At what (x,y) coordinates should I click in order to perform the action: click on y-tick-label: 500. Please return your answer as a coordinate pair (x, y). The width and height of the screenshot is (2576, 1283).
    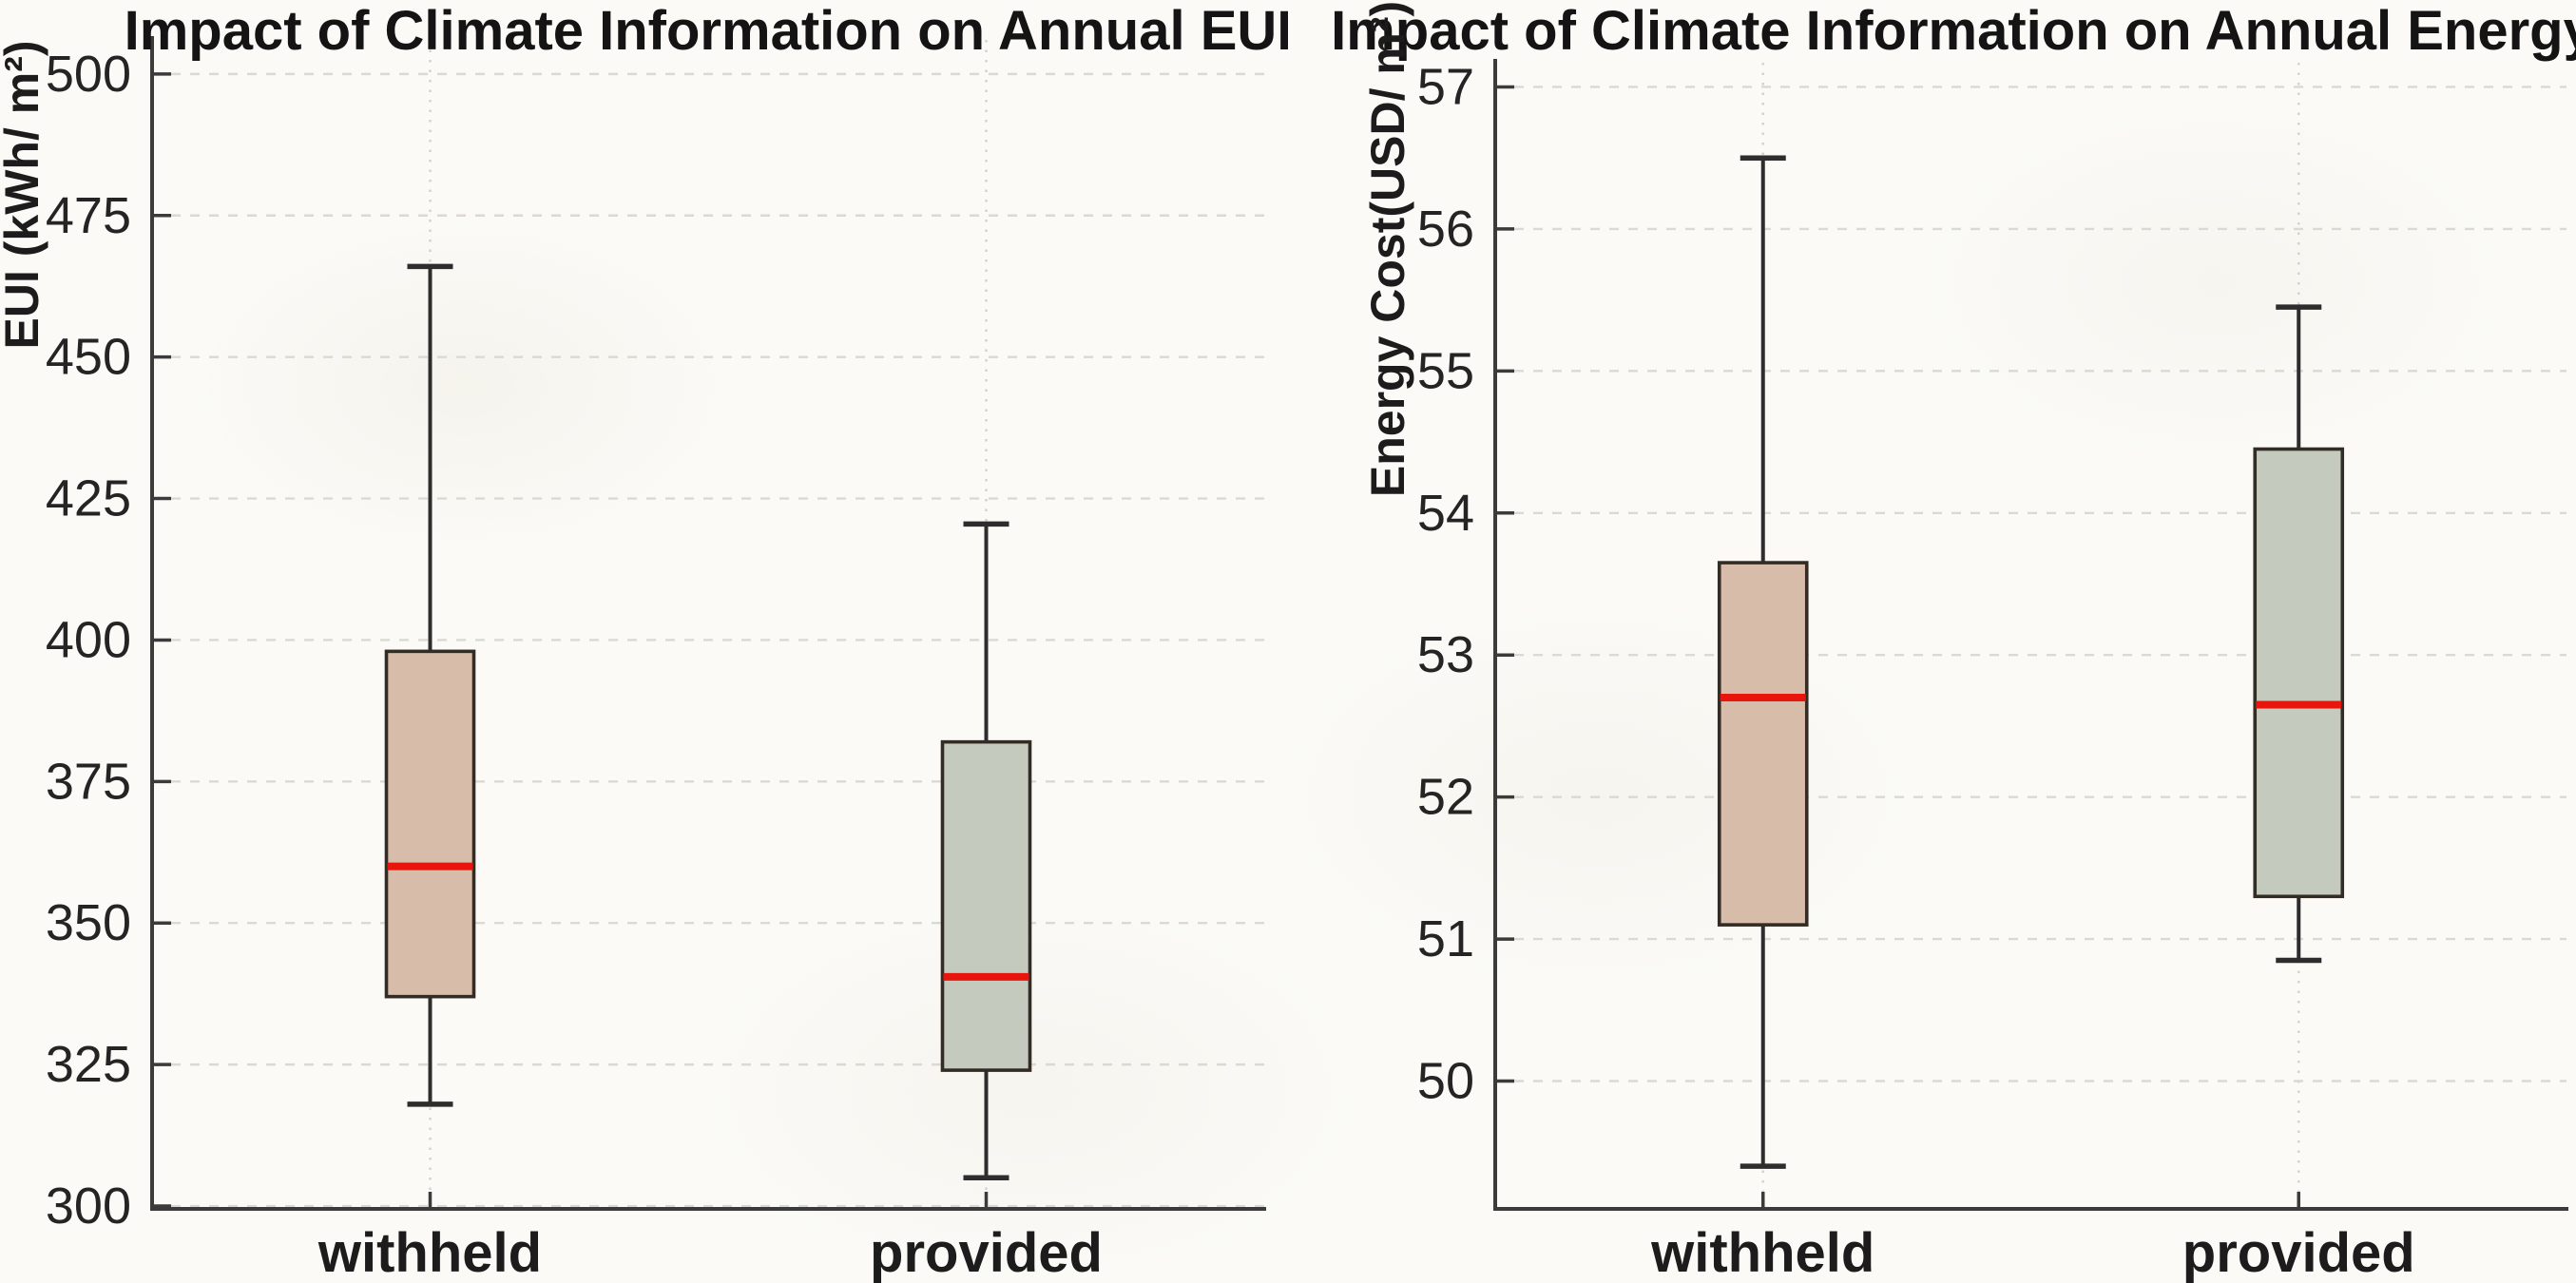
    Looking at the image, I should click on (88, 74).